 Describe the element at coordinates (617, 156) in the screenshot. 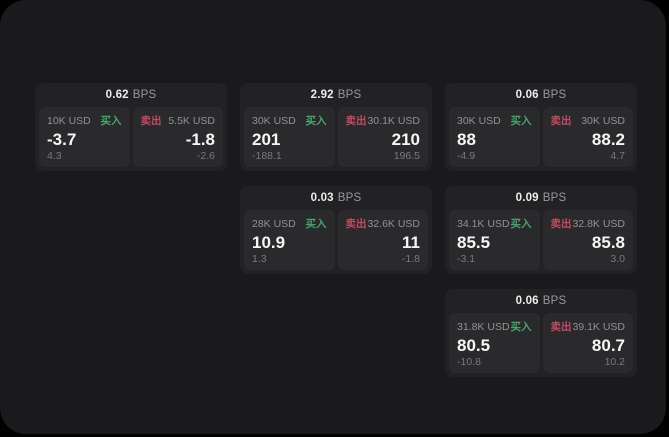

I see `sell-delta: 4.7` at that location.